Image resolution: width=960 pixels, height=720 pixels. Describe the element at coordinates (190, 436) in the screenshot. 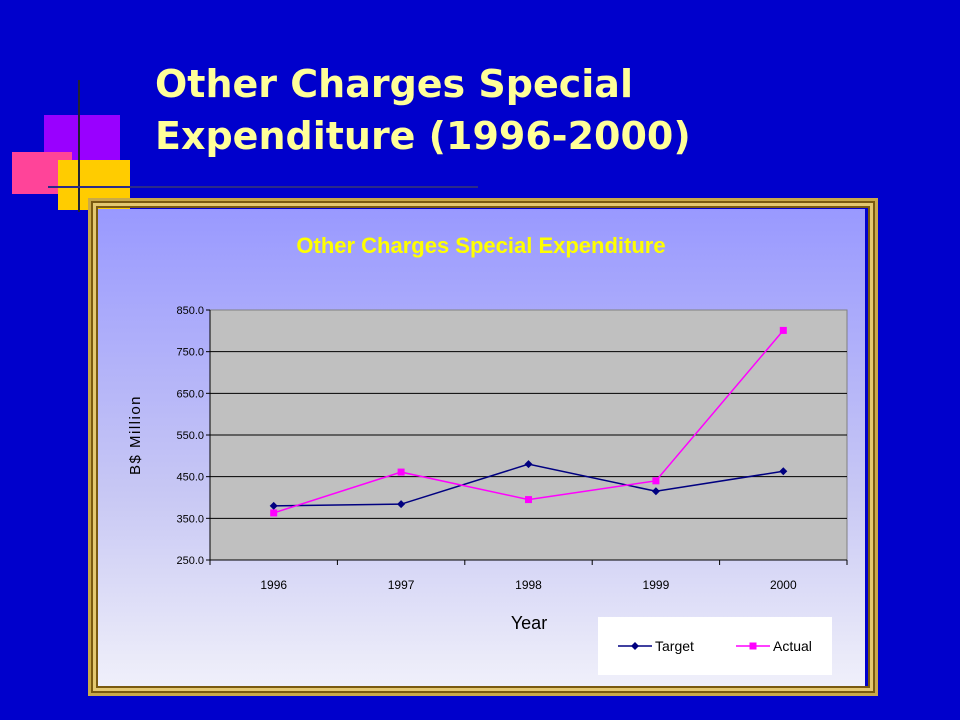

I see `y-tick-label: 550.0` at that location.